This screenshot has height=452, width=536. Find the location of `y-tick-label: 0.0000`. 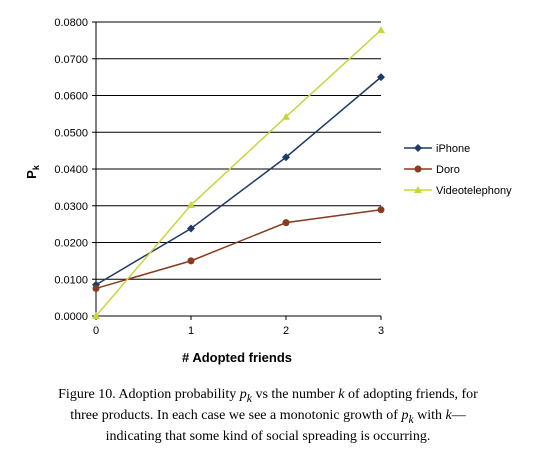

y-tick-label: 0.0000 is located at coordinates (71, 317).